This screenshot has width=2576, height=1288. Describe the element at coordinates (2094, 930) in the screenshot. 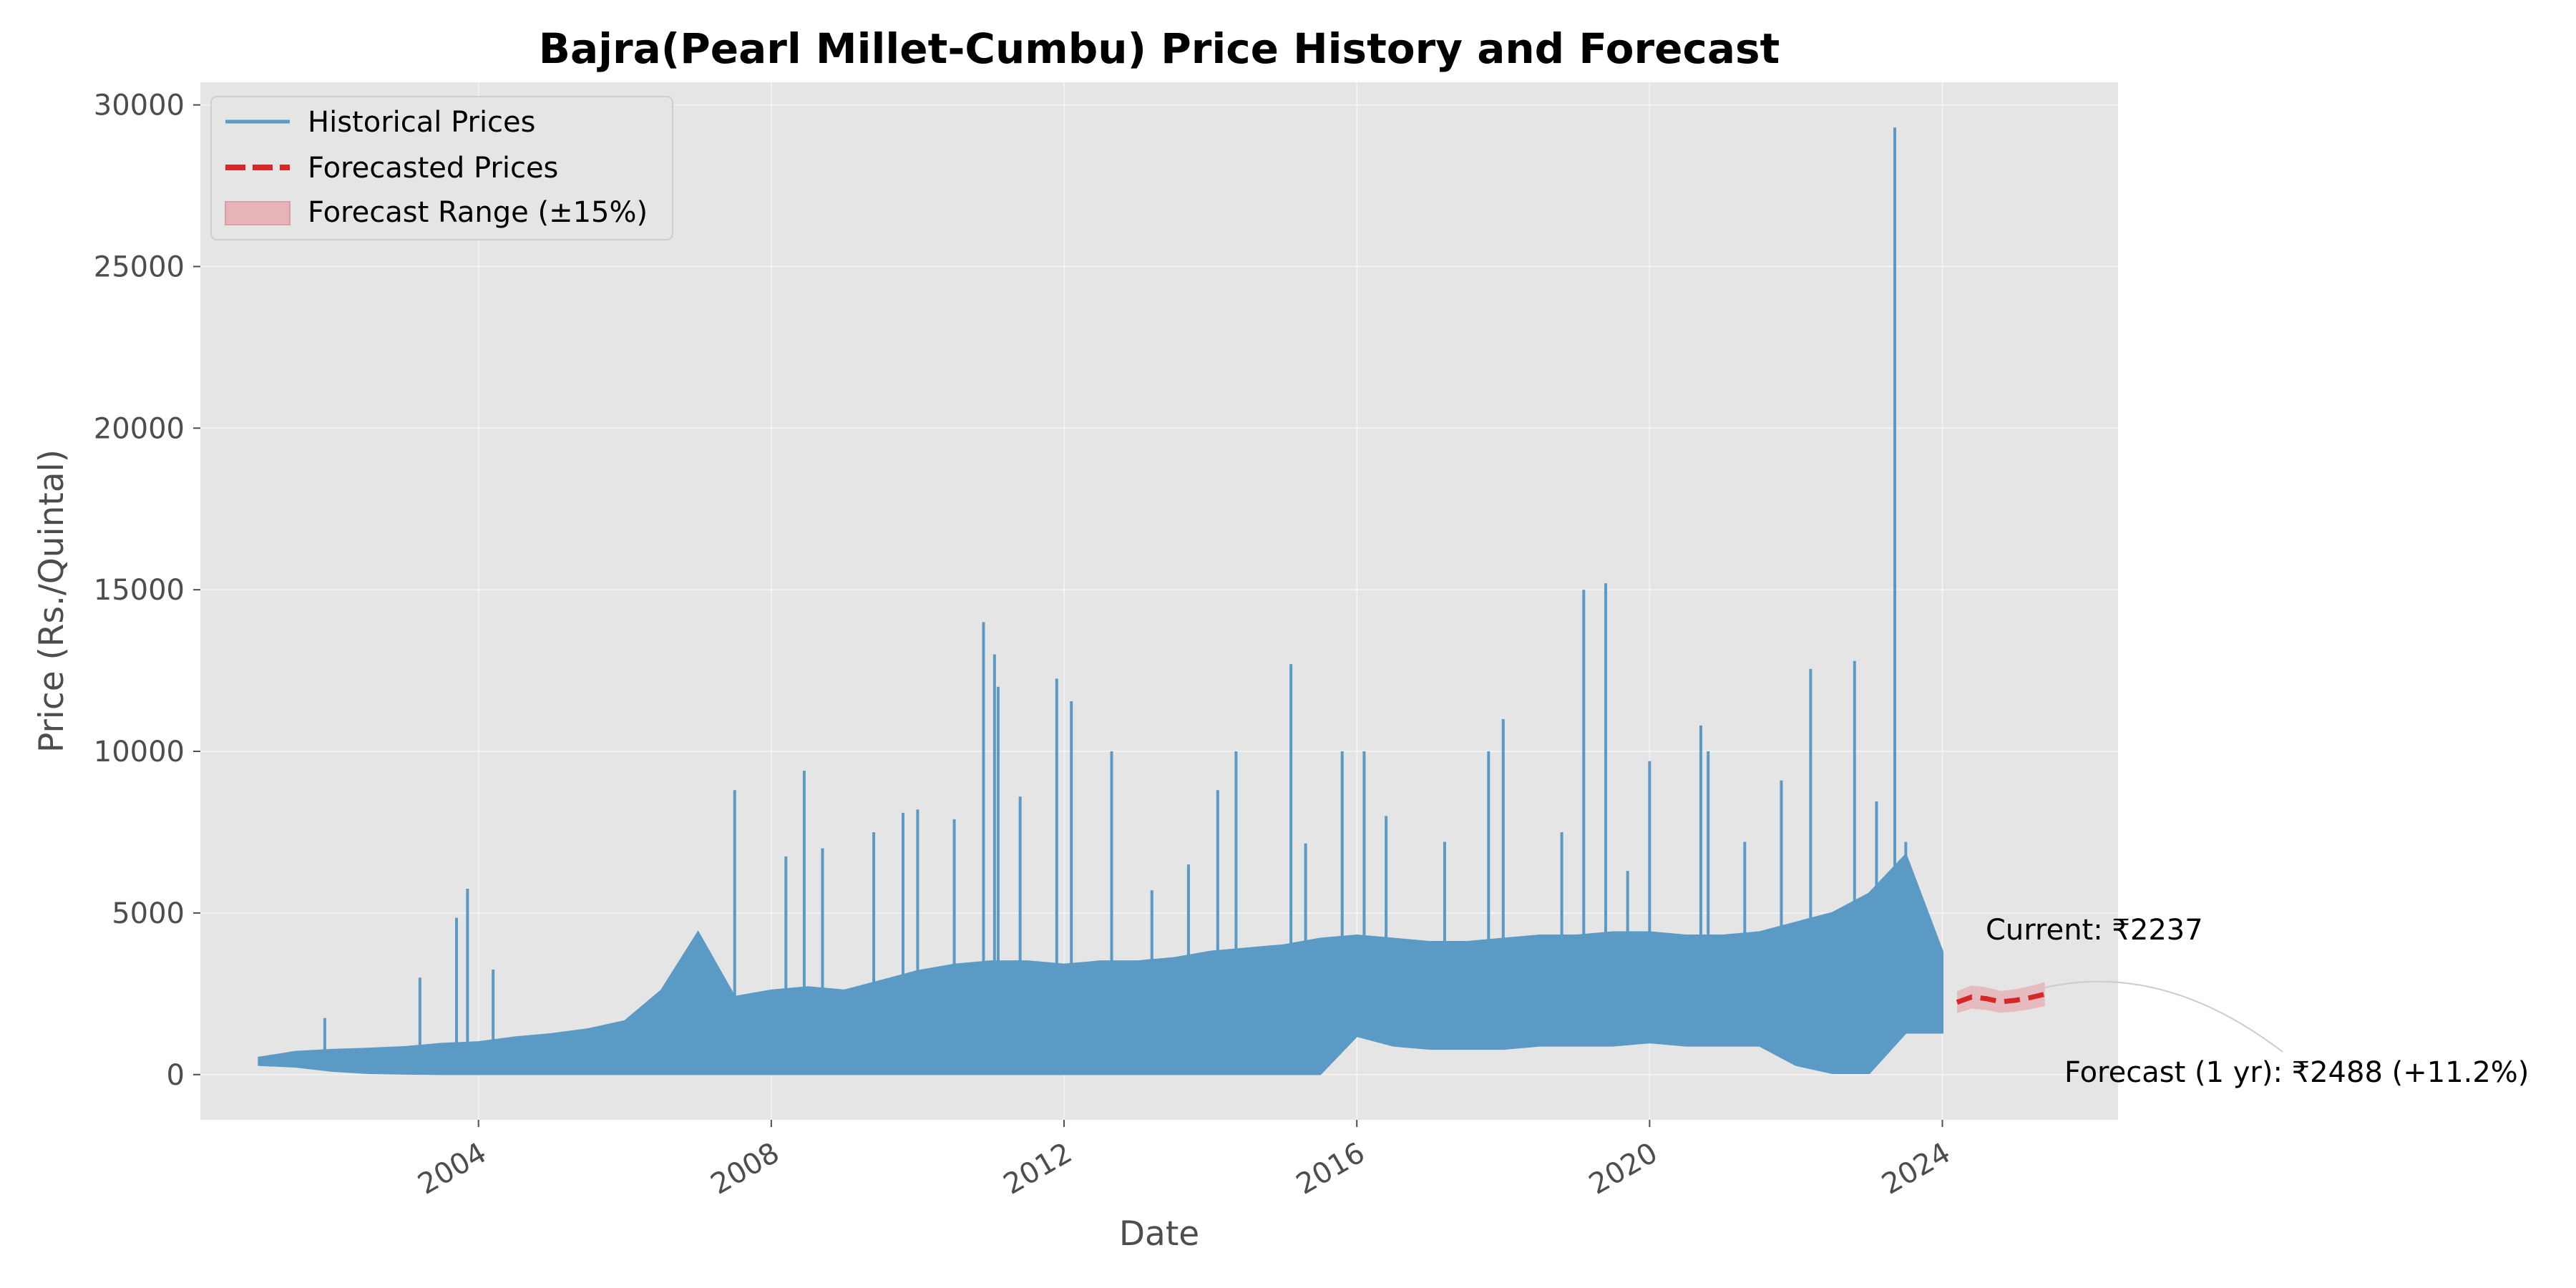

I see `current-price-annotation: Current: ₹2237` at that location.